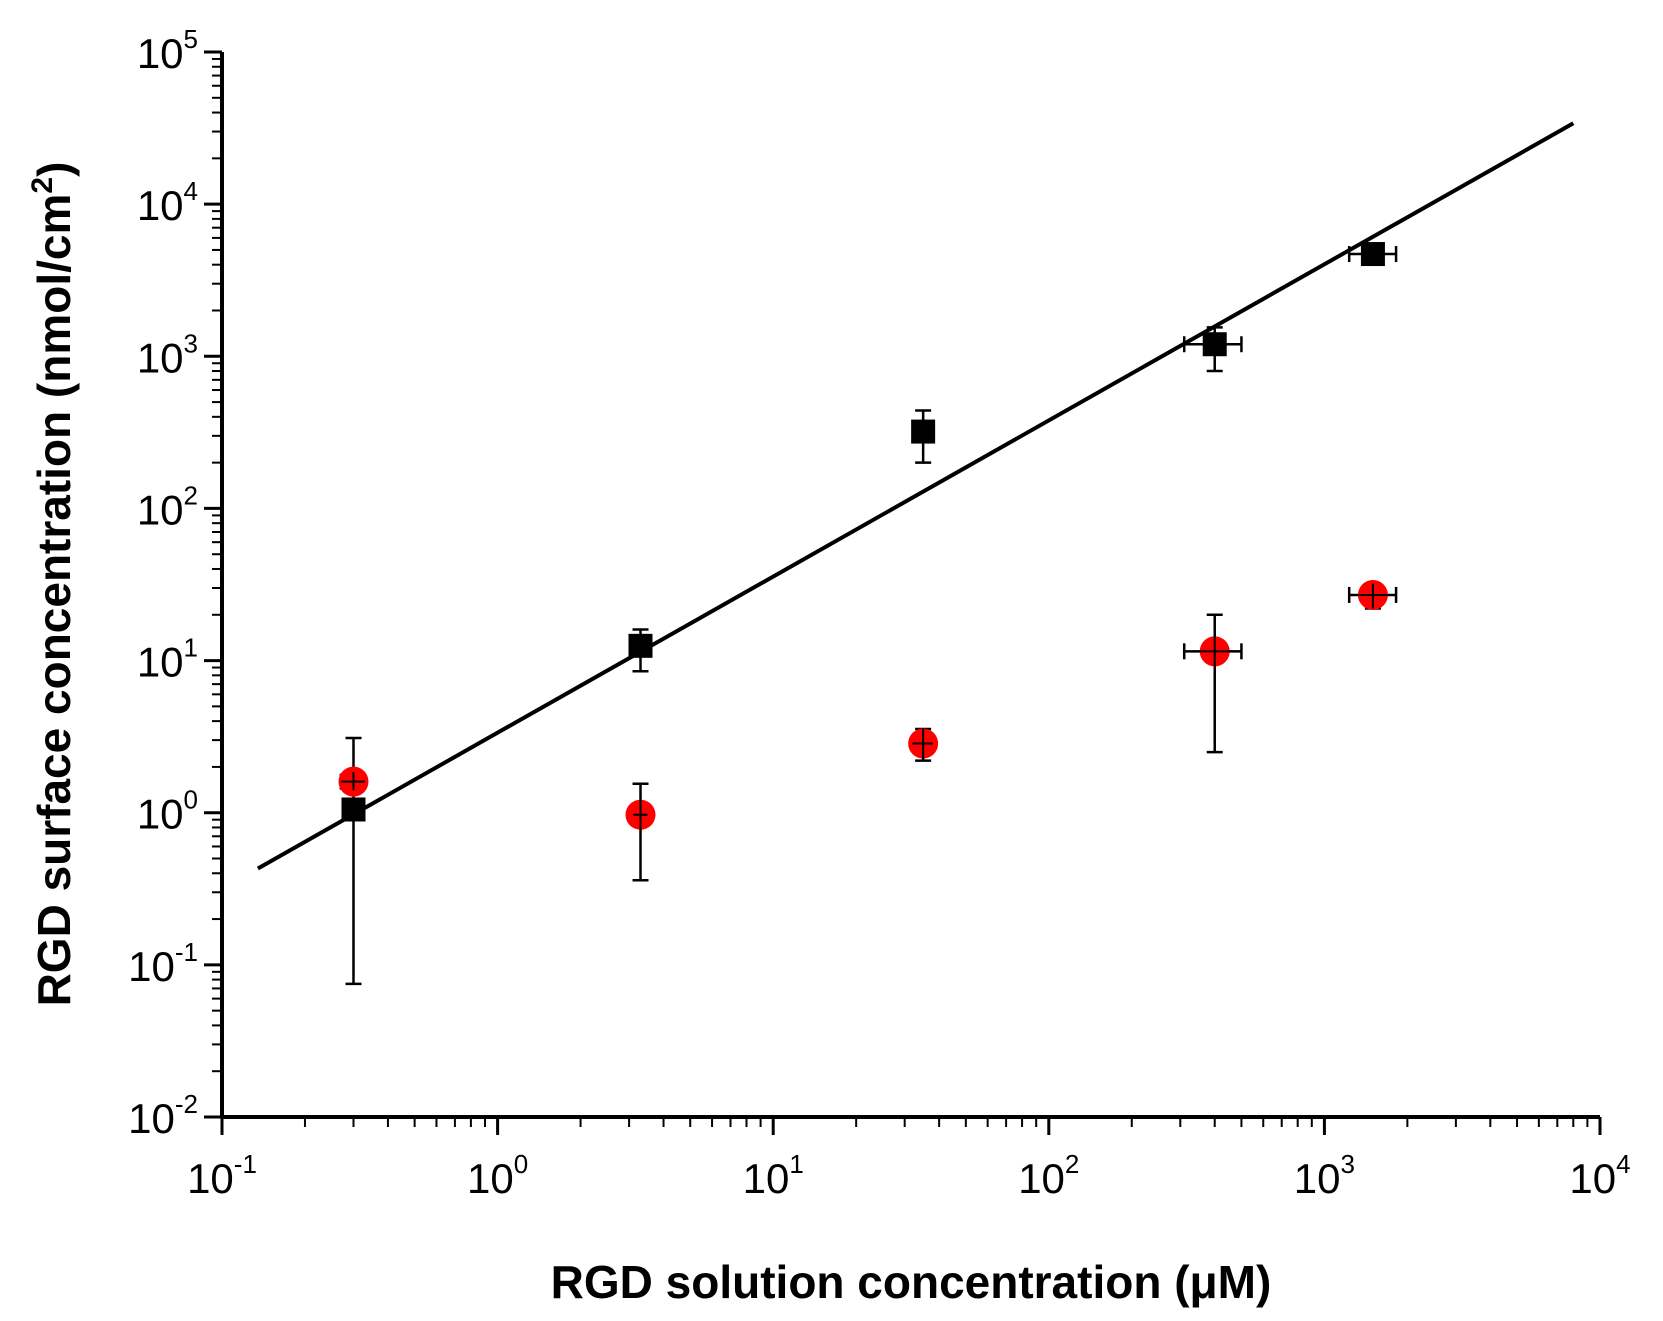 Image resolution: width=1663 pixels, height=1321 pixels. I want to click on y-tick-label: 10⁰, so click(167, 811).